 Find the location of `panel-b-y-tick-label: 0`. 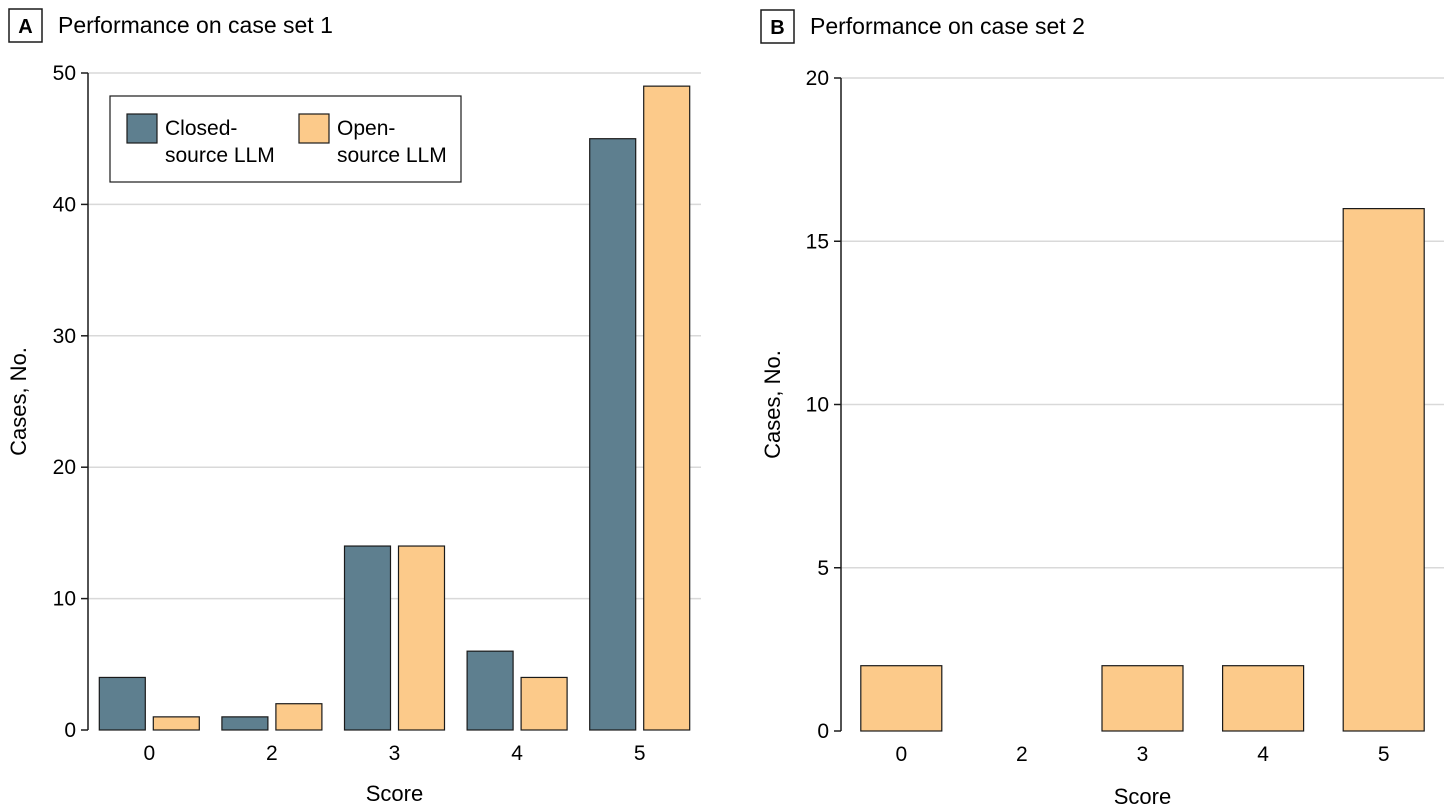

panel-b-y-tick-label: 0 is located at coordinates (823, 731).